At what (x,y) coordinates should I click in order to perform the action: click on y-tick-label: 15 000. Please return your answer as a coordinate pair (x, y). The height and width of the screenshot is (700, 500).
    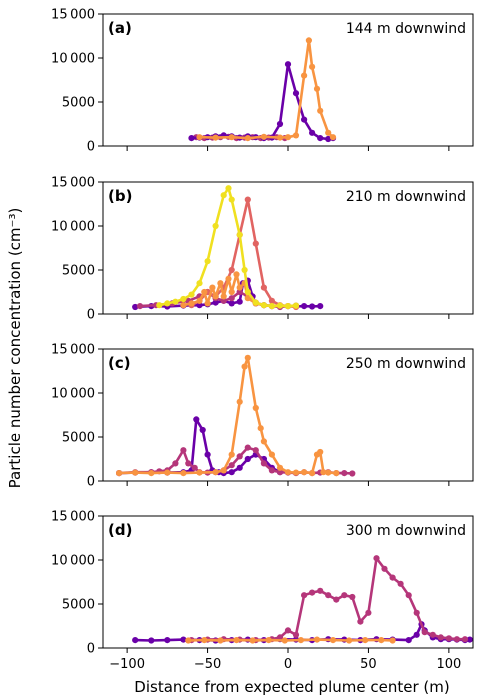
    Looking at the image, I should click on (73, 15).